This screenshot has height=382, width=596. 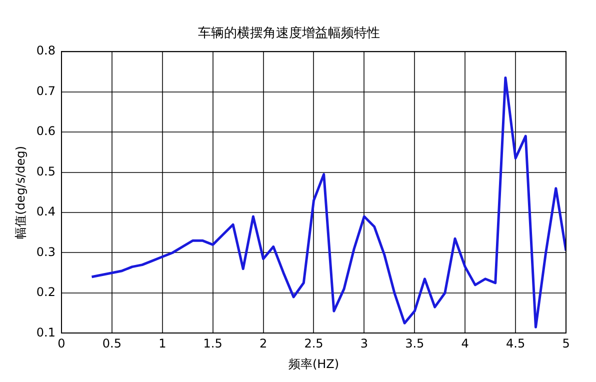 I want to click on y-tick-label: 0.2, so click(x=46, y=292).